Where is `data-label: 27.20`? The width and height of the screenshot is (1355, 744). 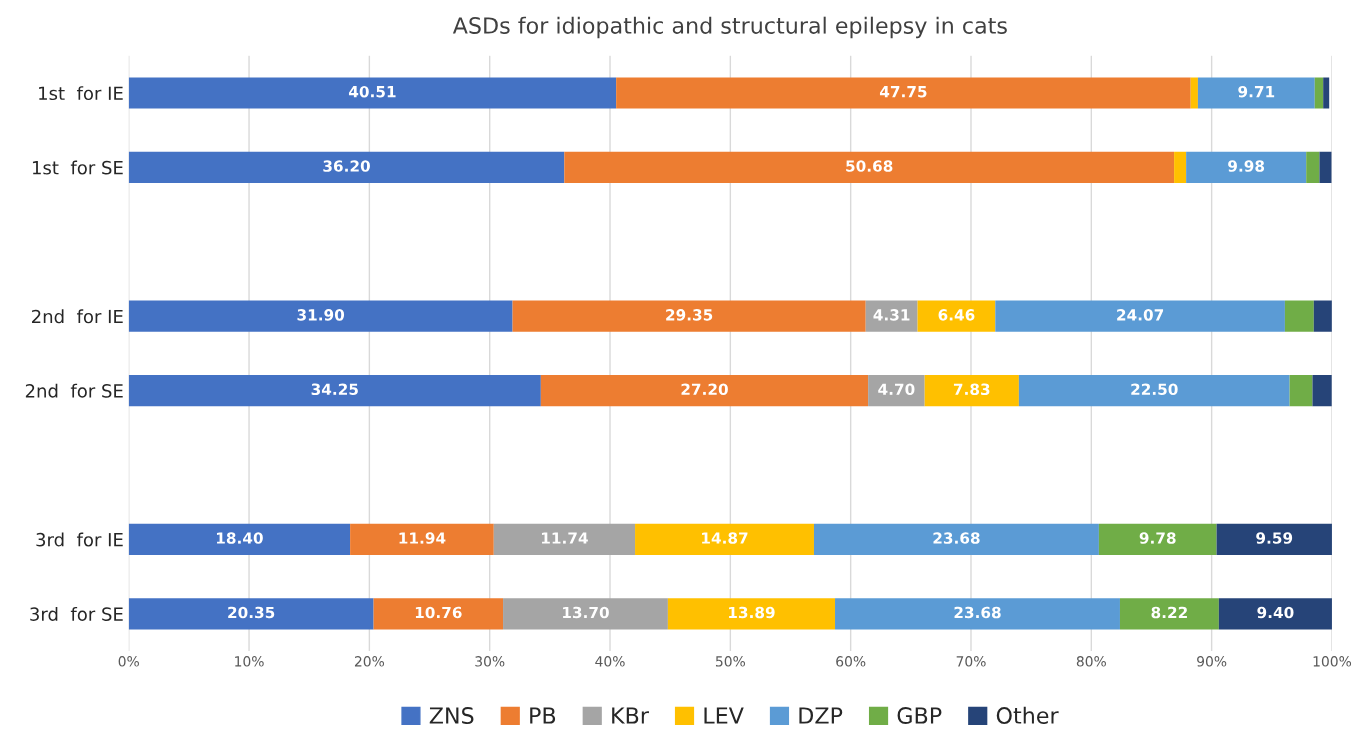
data-label: 27.20 is located at coordinates (704, 389).